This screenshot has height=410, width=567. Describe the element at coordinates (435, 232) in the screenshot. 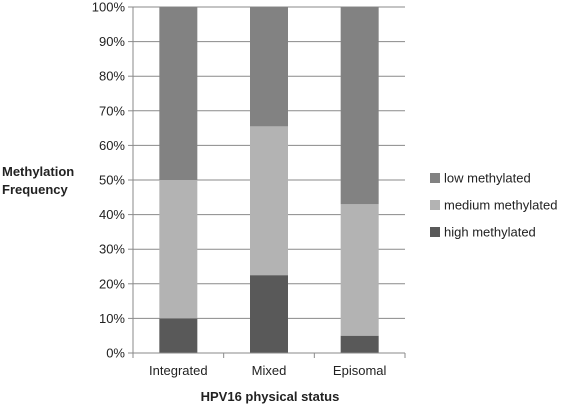

I see `legend-swatch-high-methylated` at that location.